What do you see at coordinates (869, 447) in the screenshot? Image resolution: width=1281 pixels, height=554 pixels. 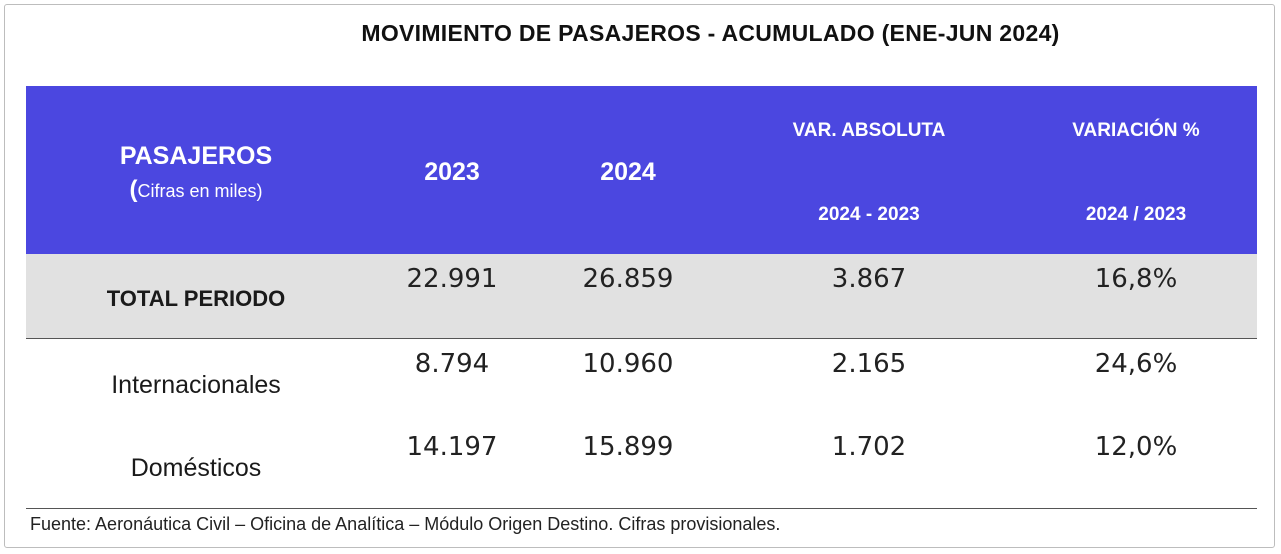 I see `cell-var-absoluta: 1.702` at bounding box center [869, 447].